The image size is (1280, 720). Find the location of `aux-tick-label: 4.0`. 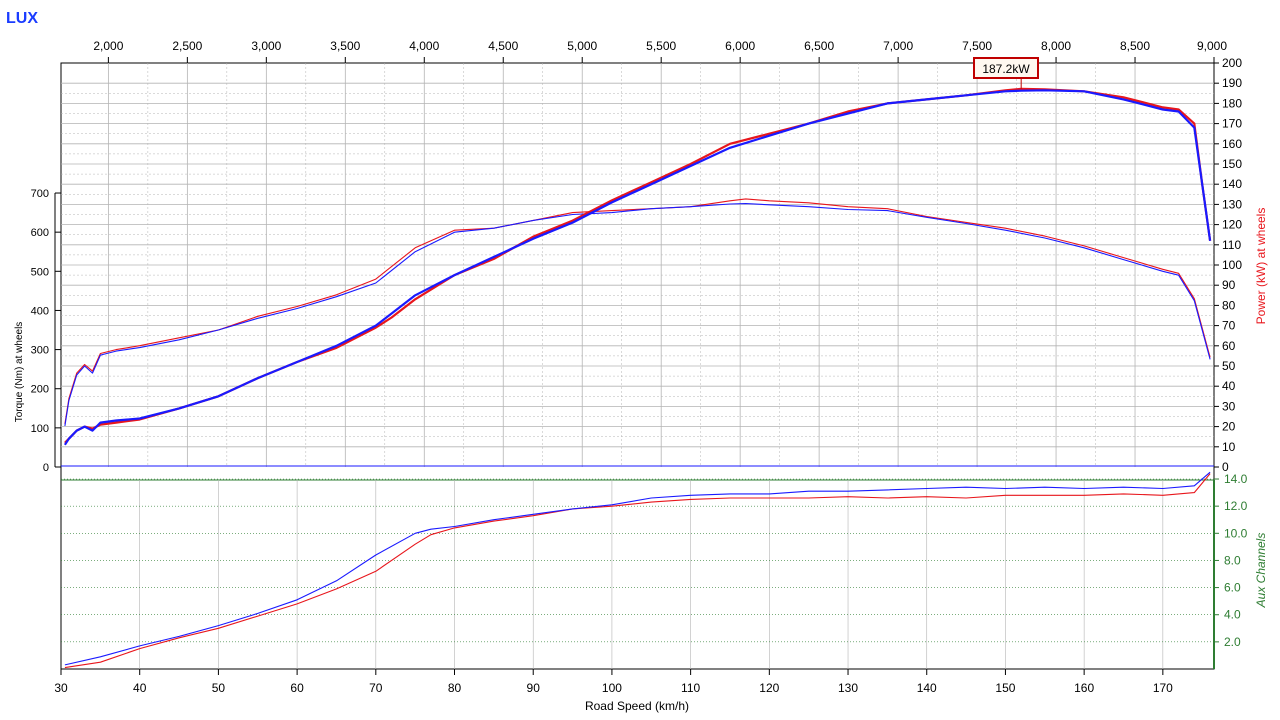

aux-tick-label: 4.0 is located at coordinates (1232, 615).